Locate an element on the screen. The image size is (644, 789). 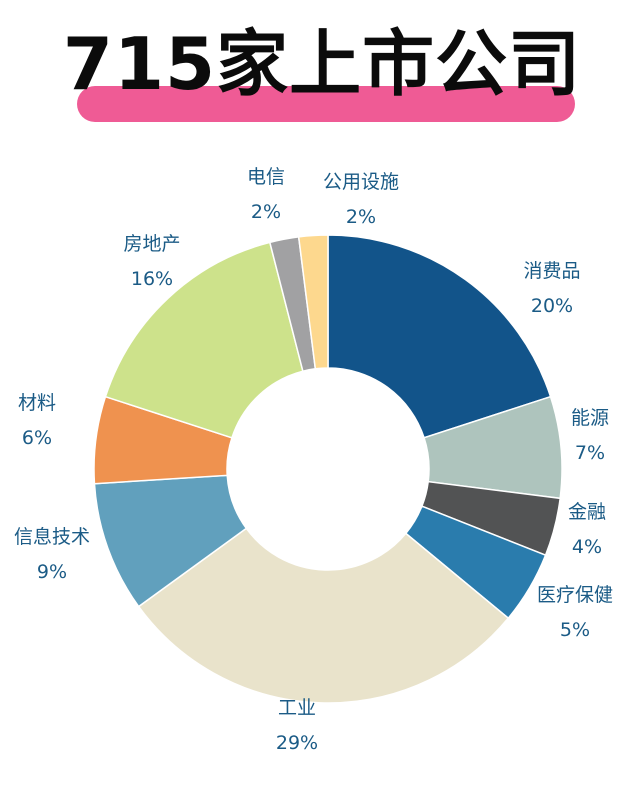
slice-name-label: 工业 is located at coordinates (297, 708).